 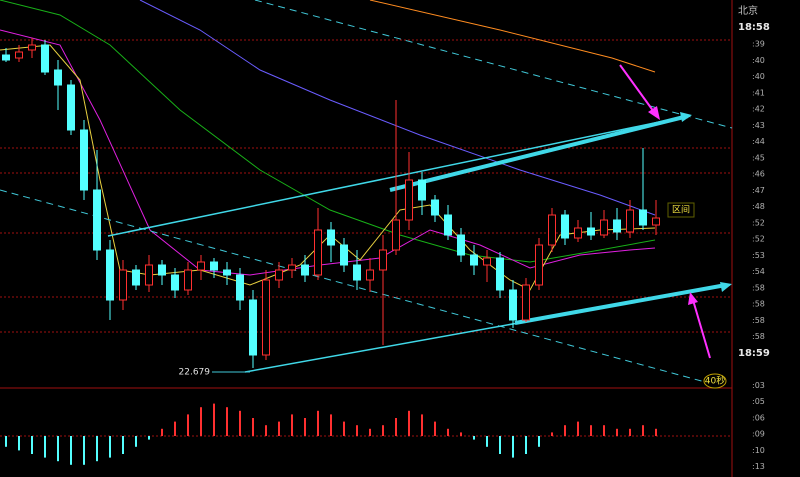 I want to click on low-label: 22.679, so click(x=195, y=373).